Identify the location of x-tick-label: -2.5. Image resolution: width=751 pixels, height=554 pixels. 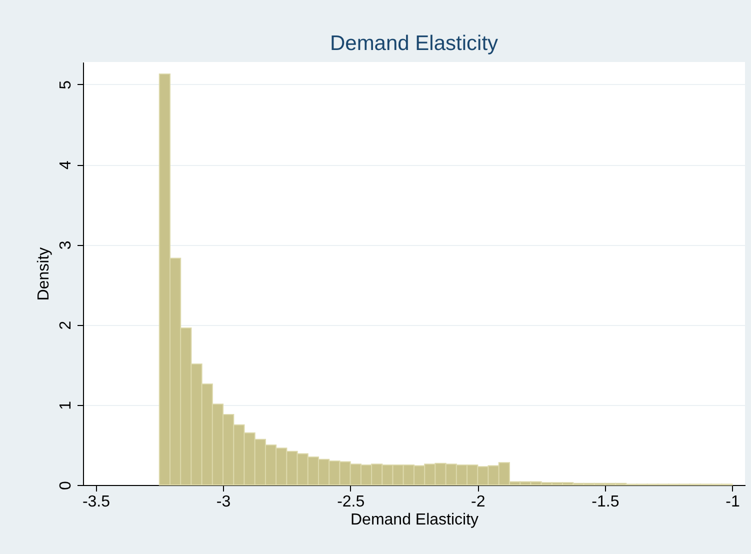
(351, 502).